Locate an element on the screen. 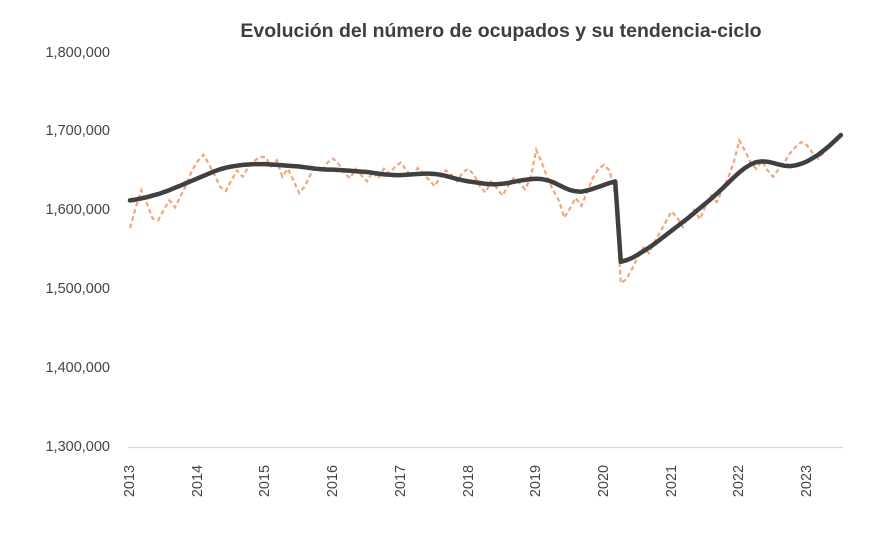 The width and height of the screenshot is (889, 537). y-tick-label: 1,500,000 is located at coordinates (77, 288).